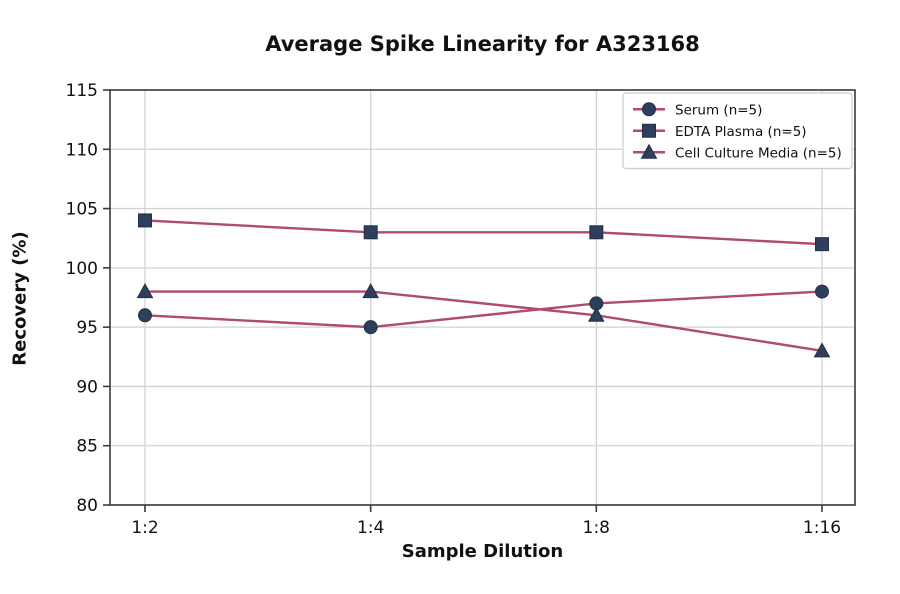  I want to click on series-line-circle, so click(483, 309).